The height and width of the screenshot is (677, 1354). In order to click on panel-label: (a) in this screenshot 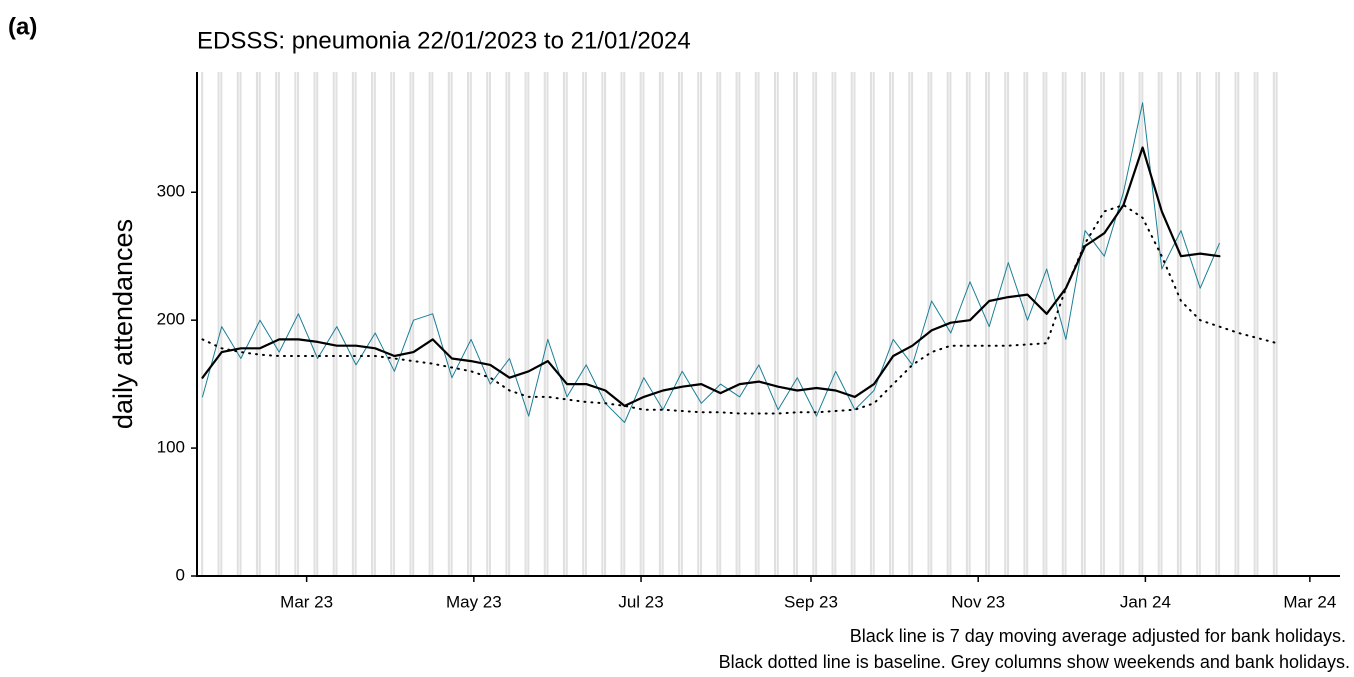, I will do `click(22, 26)`.